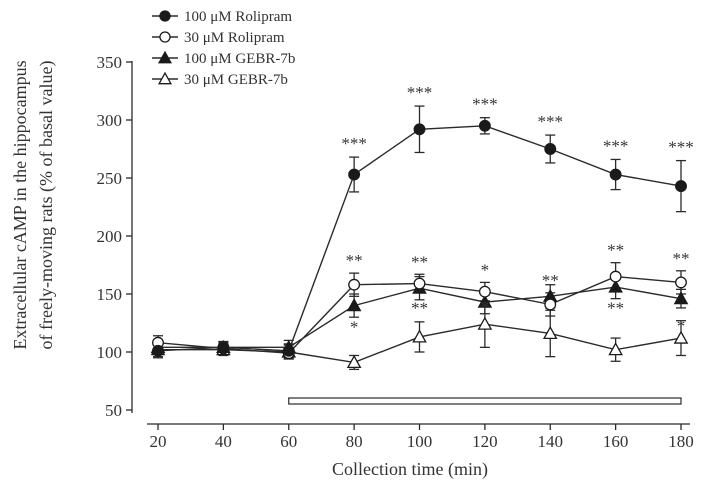 Image resolution: width=706 pixels, height=491 pixels. I want to click on y-tick-label: 200, so click(110, 236).